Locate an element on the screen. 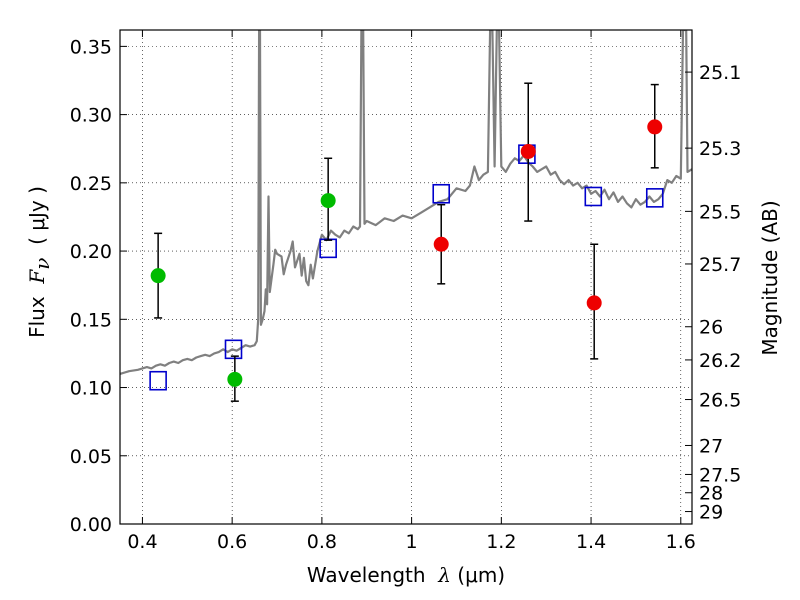  y2-tick-label: 27.5 is located at coordinates (720, 475).